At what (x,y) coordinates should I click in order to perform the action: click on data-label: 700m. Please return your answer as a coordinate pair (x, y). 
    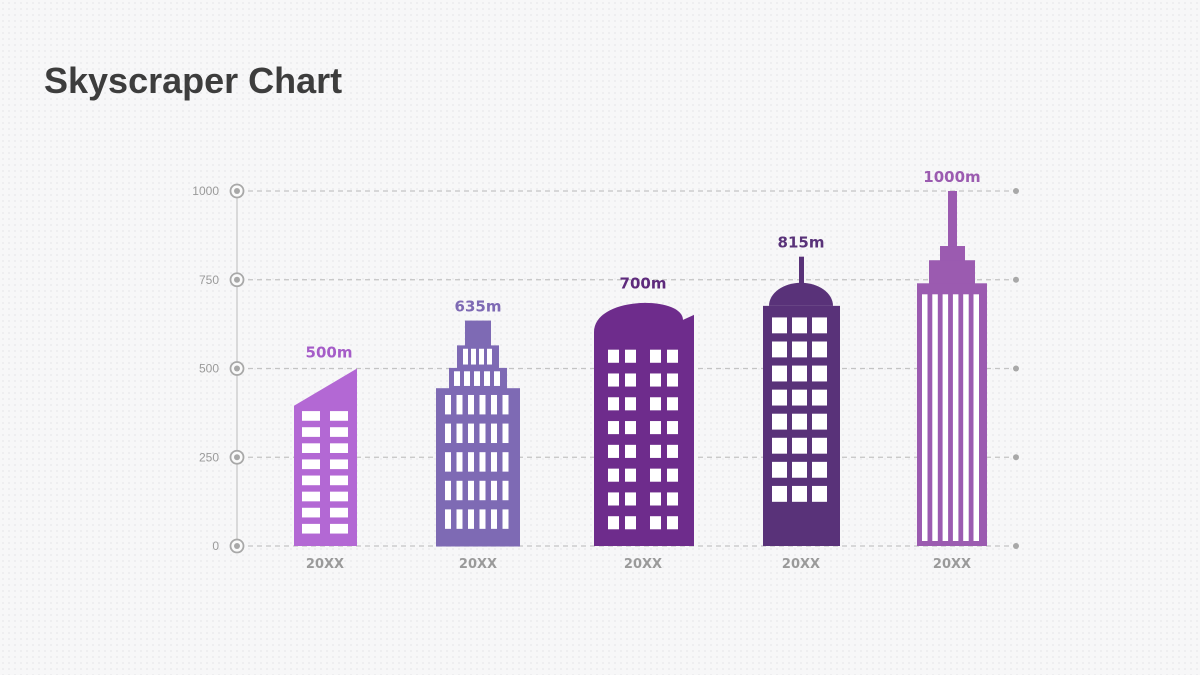
    Looking at the image, I should click on (643, 284).